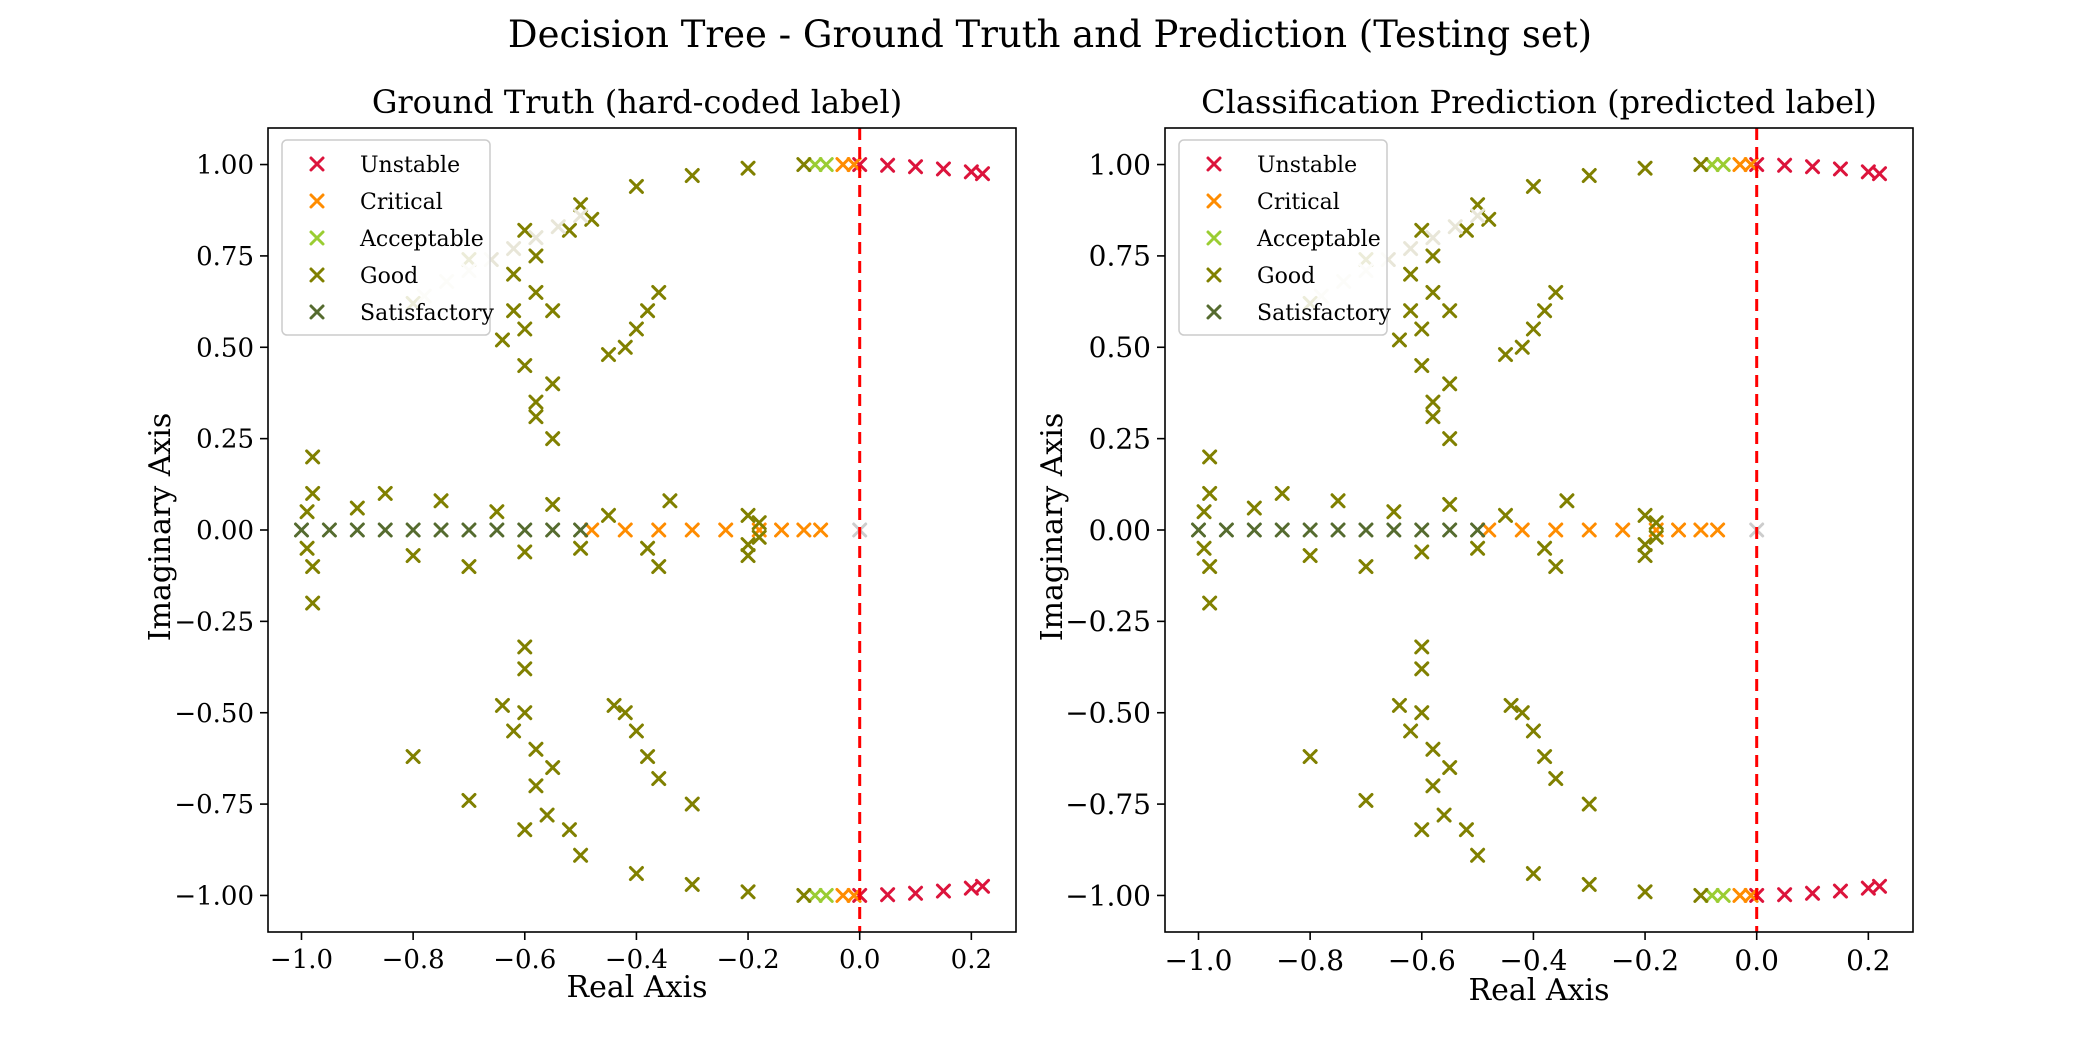 Image resolution: width=2100 pixels, height=1050 pixels. What do you see at coordinates (317, 201) in the screenshot?
I see `ground-truth-legend-marker-critical` at bounding box center [317, 201].